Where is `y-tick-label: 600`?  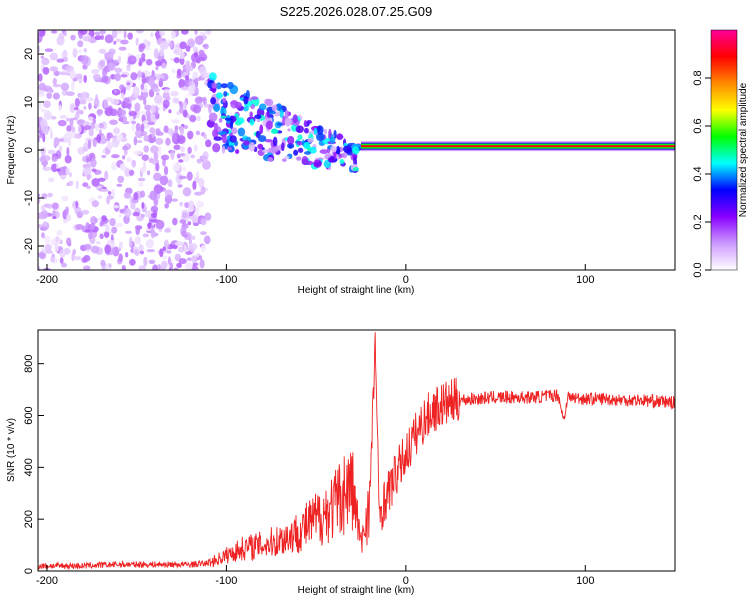 y-tick-label: 600 is located at coordinates (29, 415).